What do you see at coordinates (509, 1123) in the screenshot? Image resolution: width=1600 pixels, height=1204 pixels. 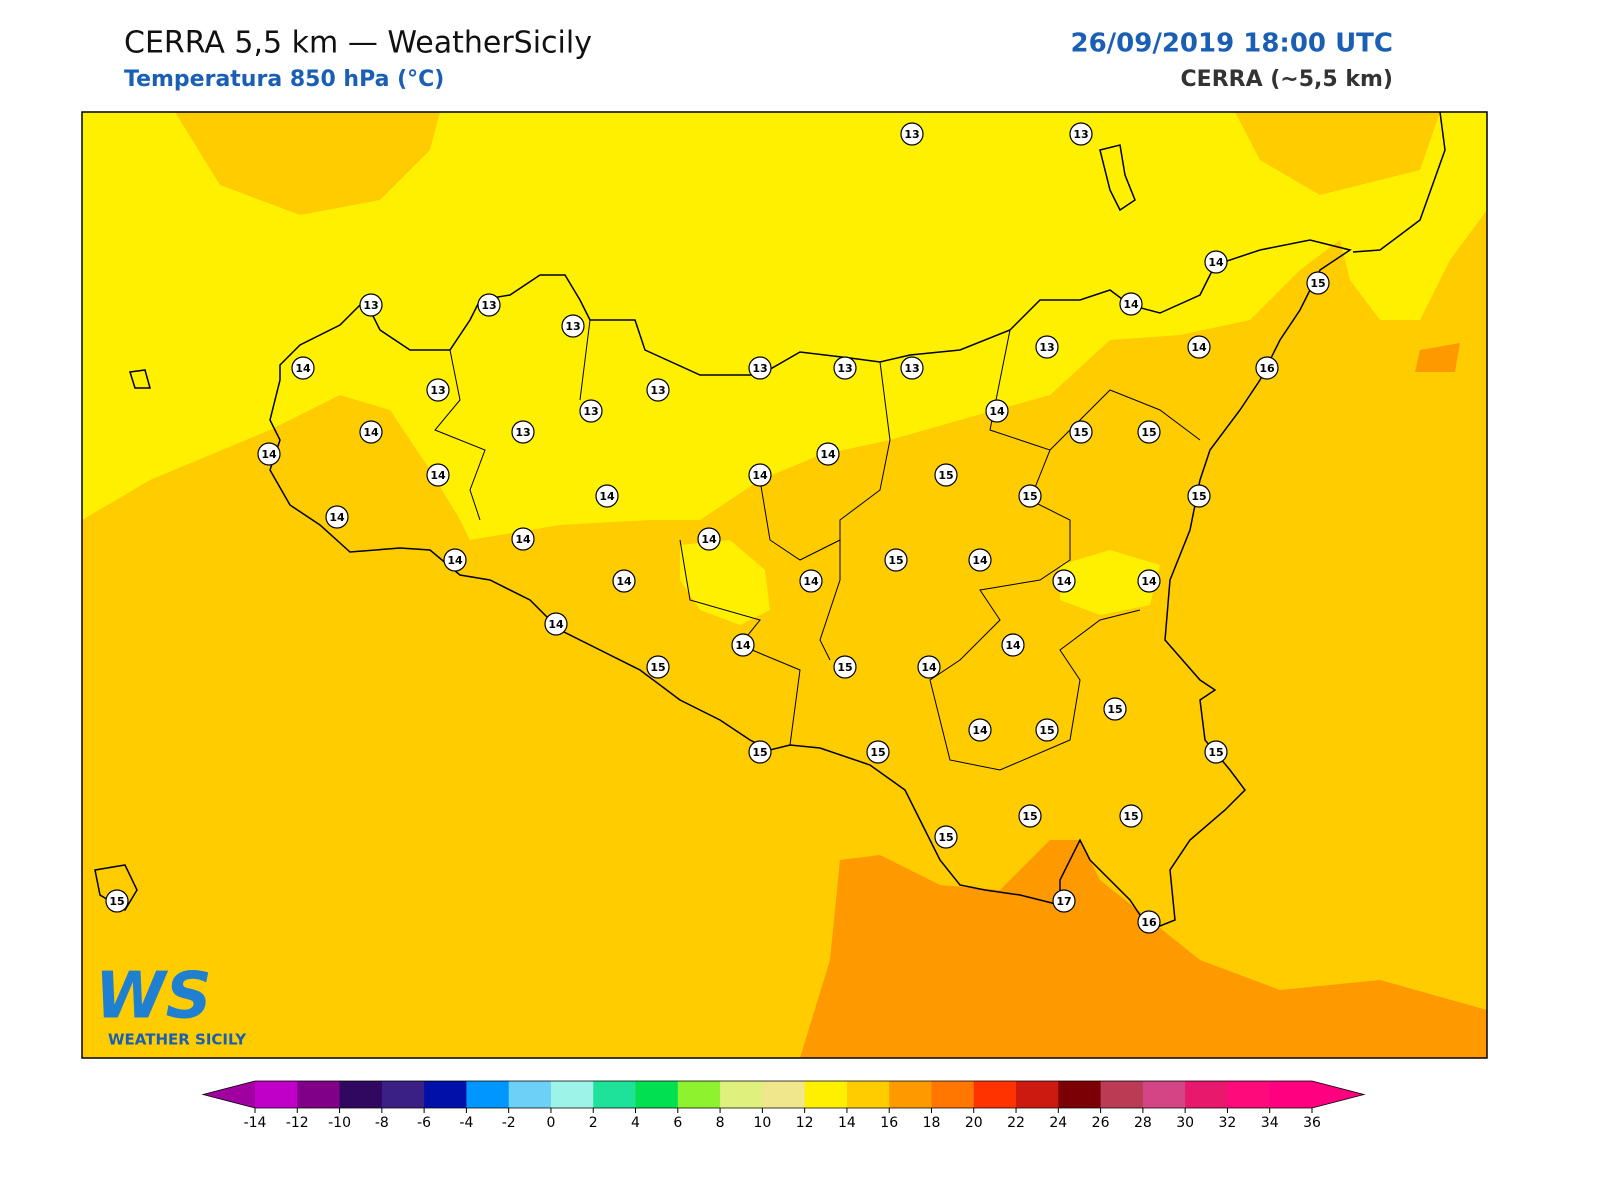 I see `colorbar-tick-label: -2` at bounding box center [509, 1123].